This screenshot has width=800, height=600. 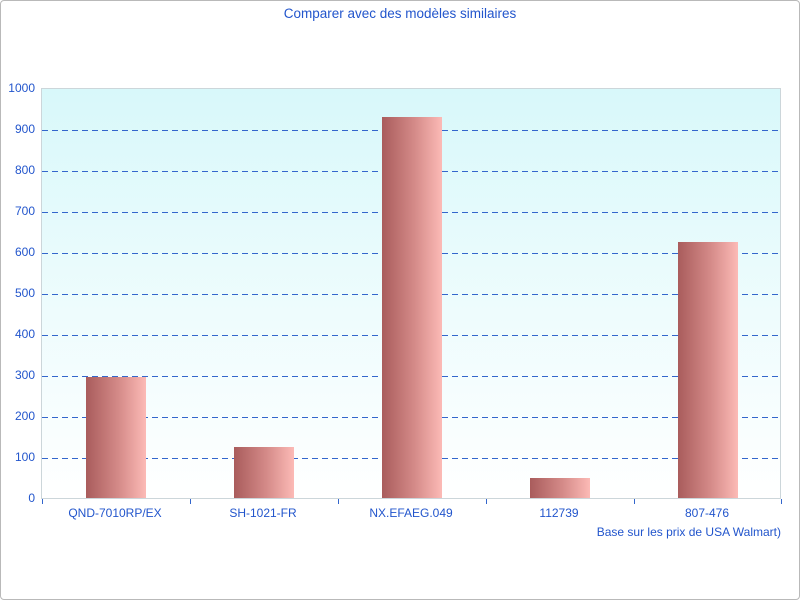 What do you see at coordinates (21, 88) in the screenshot?
I see `y-tick-label-1000: 1000` at bounding box center [21, 88].